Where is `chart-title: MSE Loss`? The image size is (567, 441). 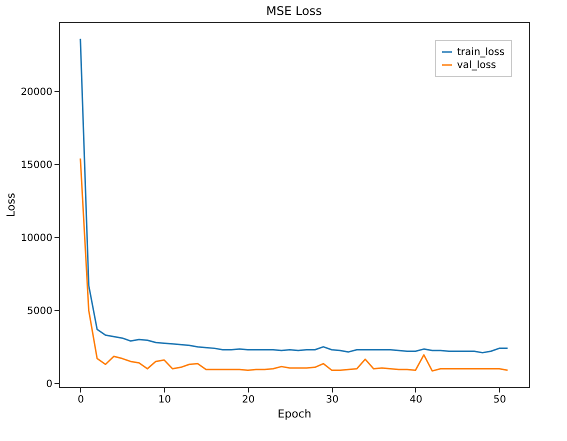 chart-title: MSE Loss is located at coordinates (294, 11).